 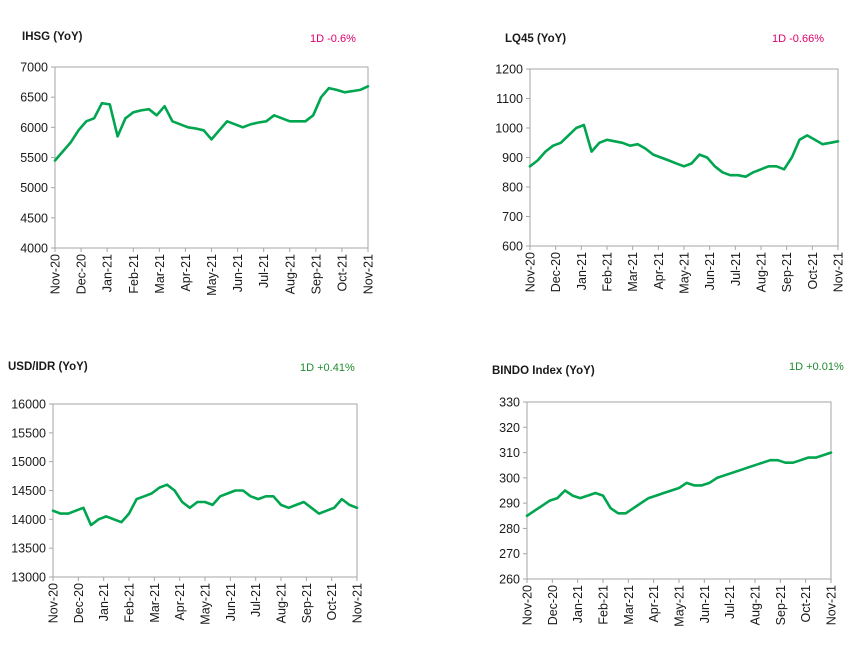 I want to click on y-tick-label: 330, so click(x=509, y=403).